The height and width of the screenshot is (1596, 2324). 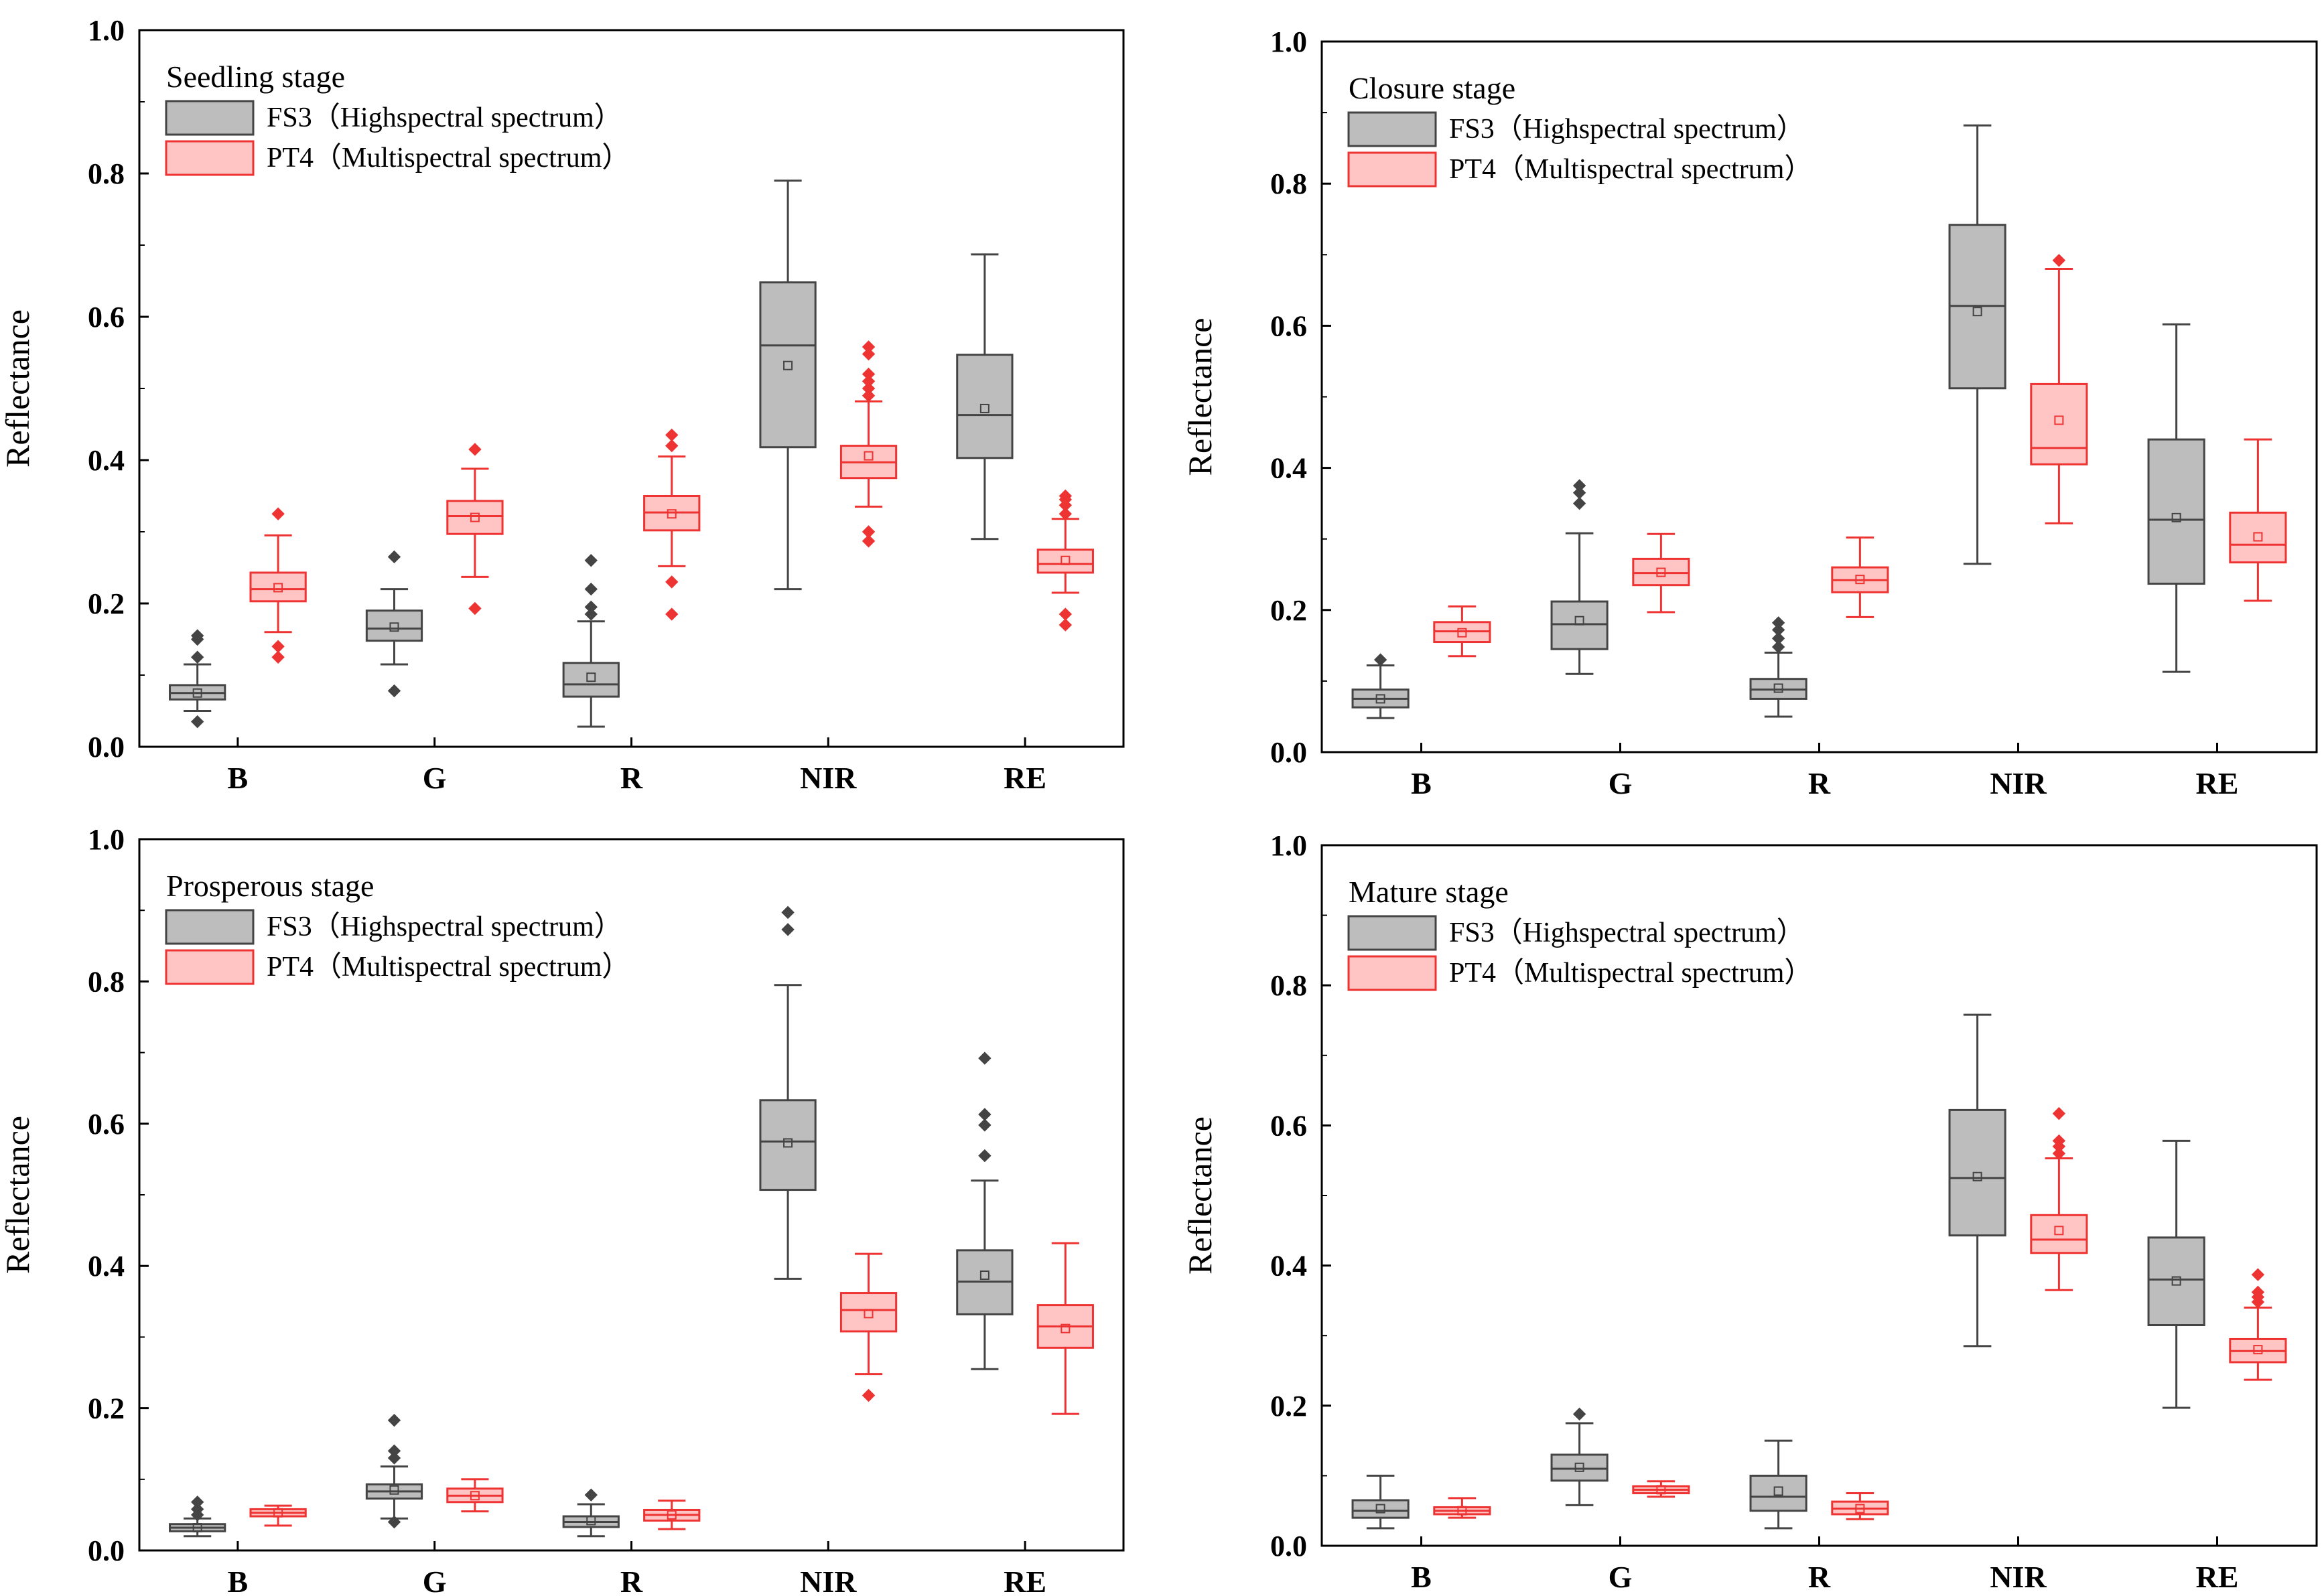 What do you see at coordinates (1631, 973) in the screenshot?
I see `legend-label-1: PT4（Multispectral spectrum）` at bounding box center [1631, 973].